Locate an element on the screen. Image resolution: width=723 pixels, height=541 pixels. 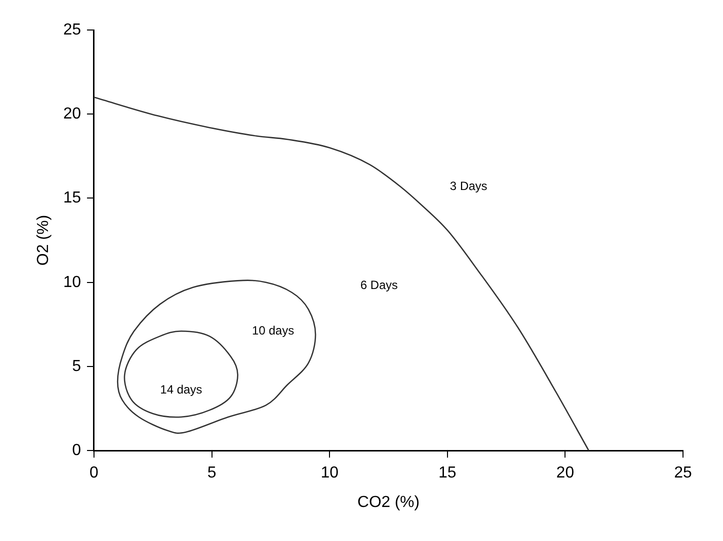
x-tick-label: 20 is located at coordinates (565, 473).